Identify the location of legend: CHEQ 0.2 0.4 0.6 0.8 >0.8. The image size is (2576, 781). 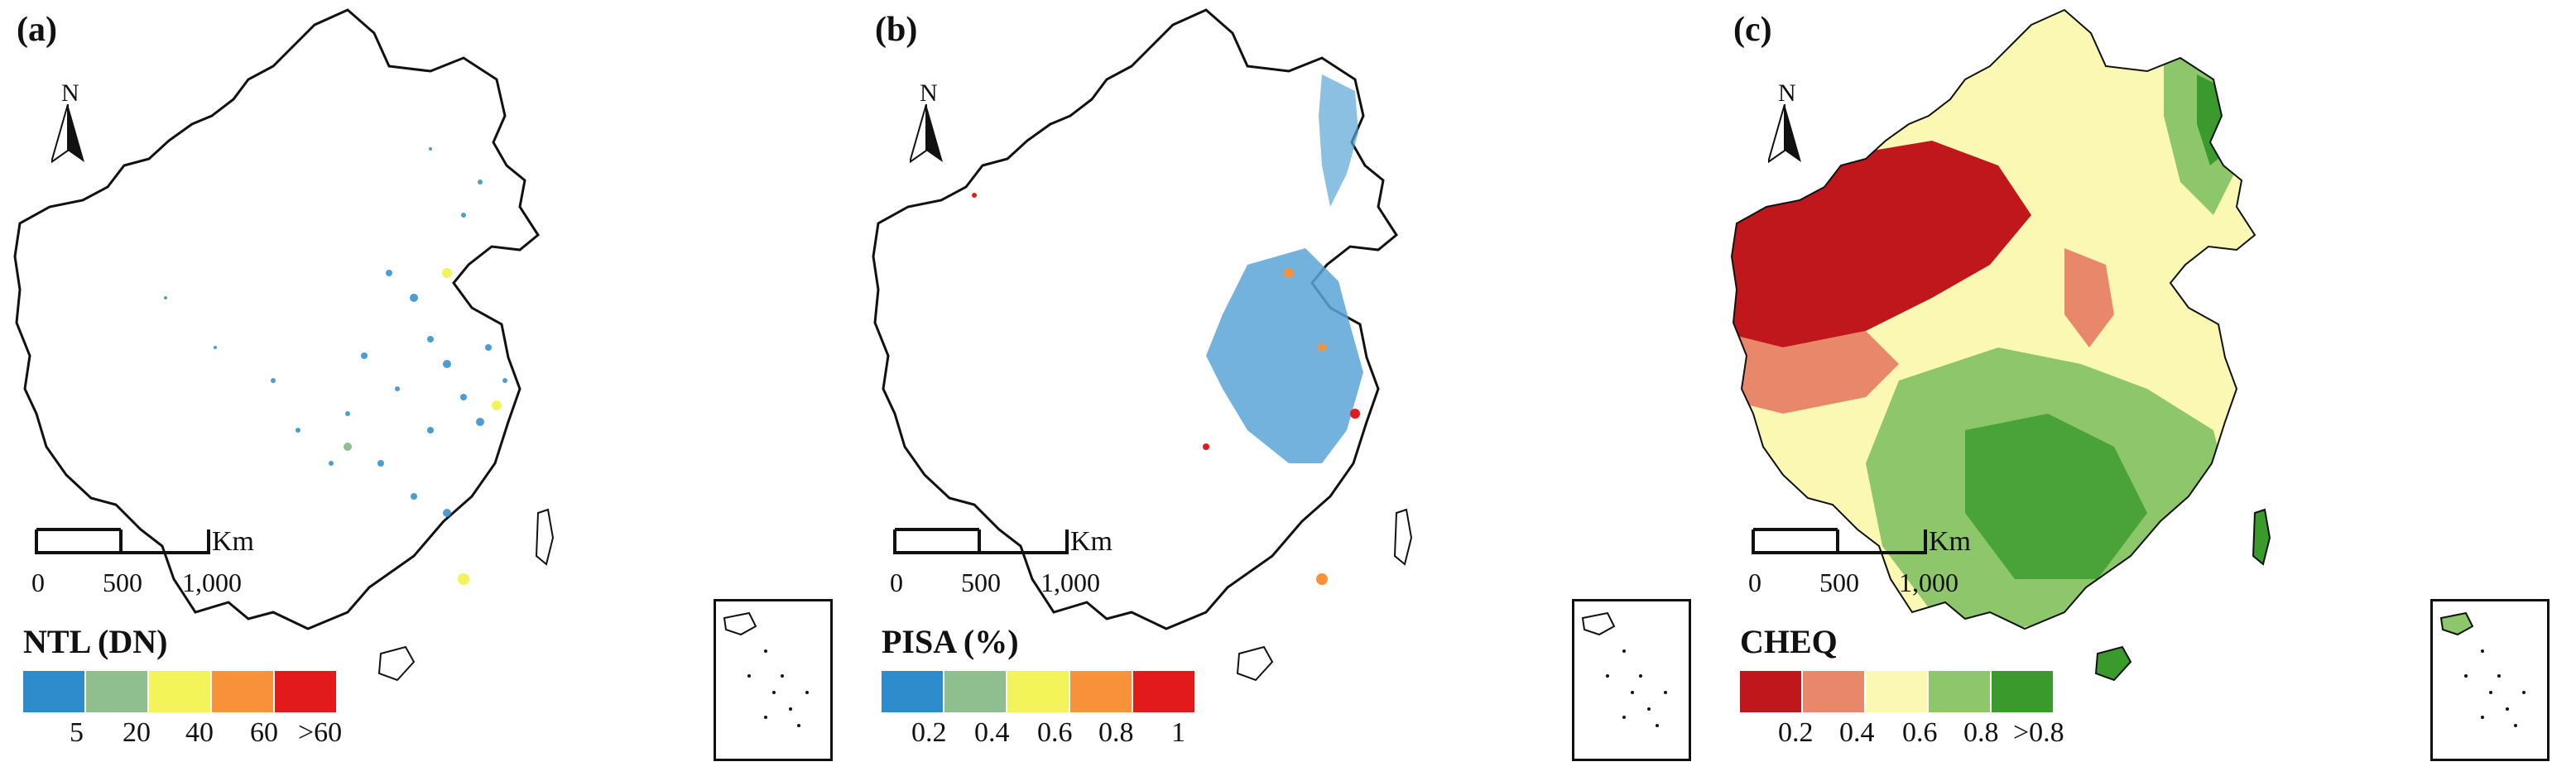
(1914, 688).